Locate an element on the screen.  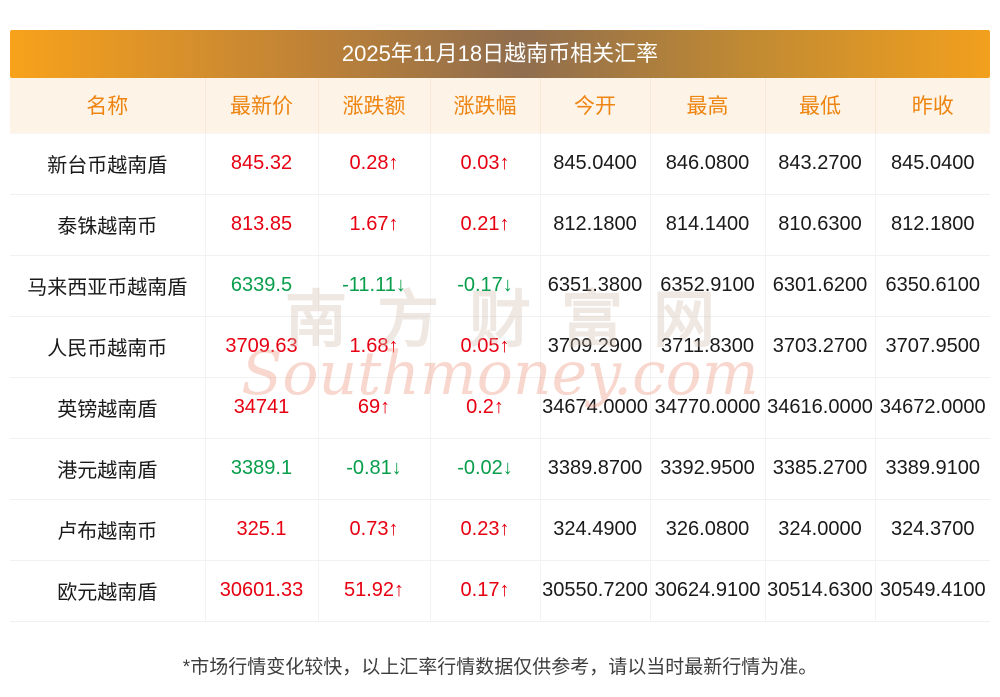
change-cell: -0.81↓ is located at coordinates (374, 469).